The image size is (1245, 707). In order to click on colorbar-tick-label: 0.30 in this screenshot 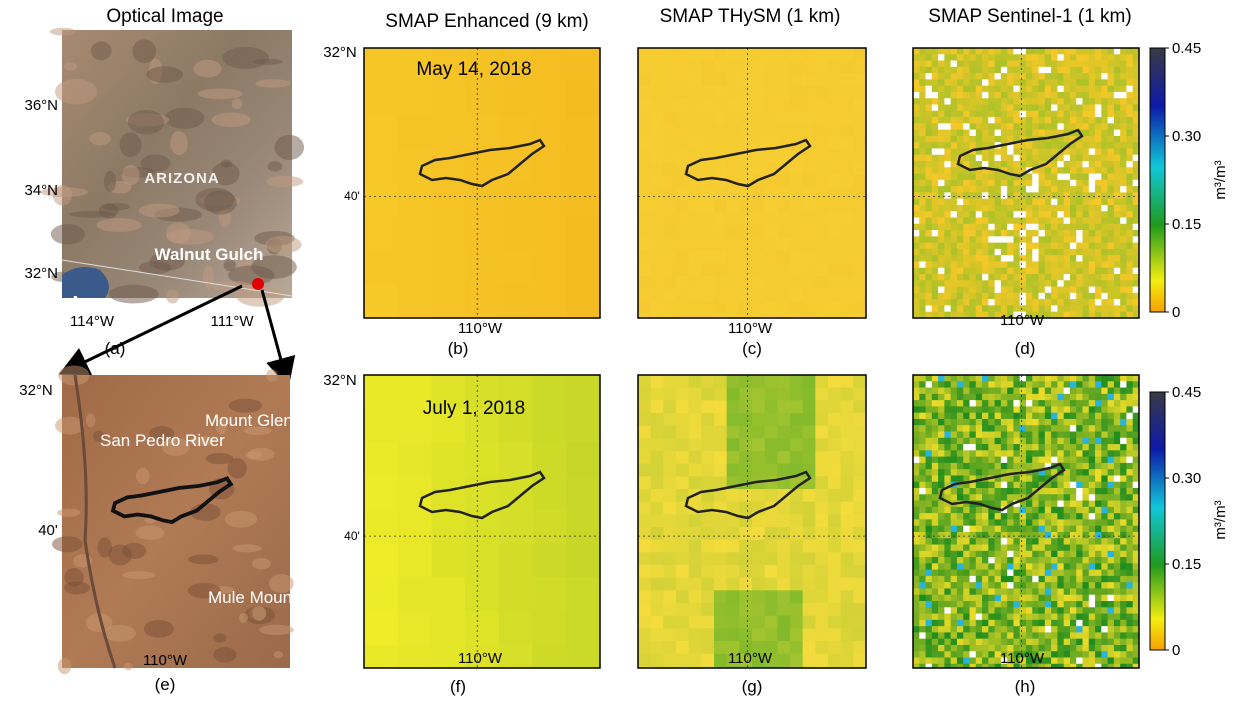, I will do `click(1186, 478)`.